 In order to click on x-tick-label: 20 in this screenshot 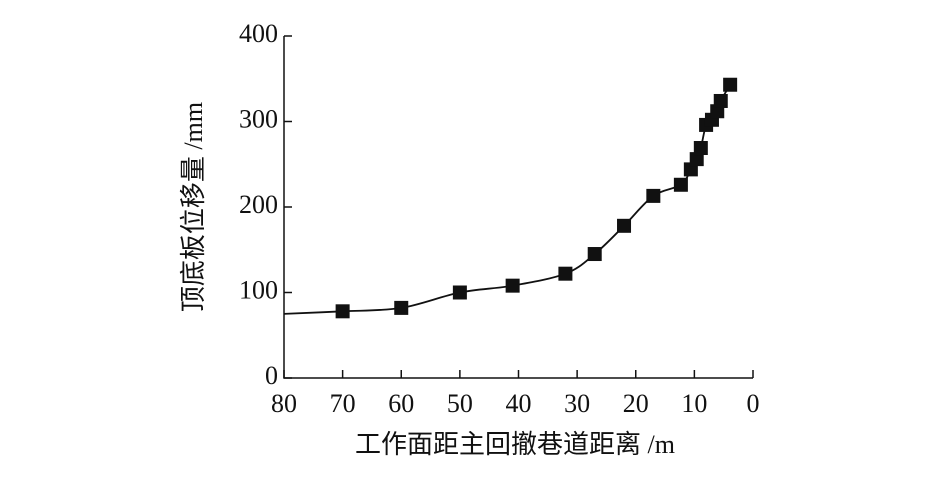, I will do `click(636, 403)`.